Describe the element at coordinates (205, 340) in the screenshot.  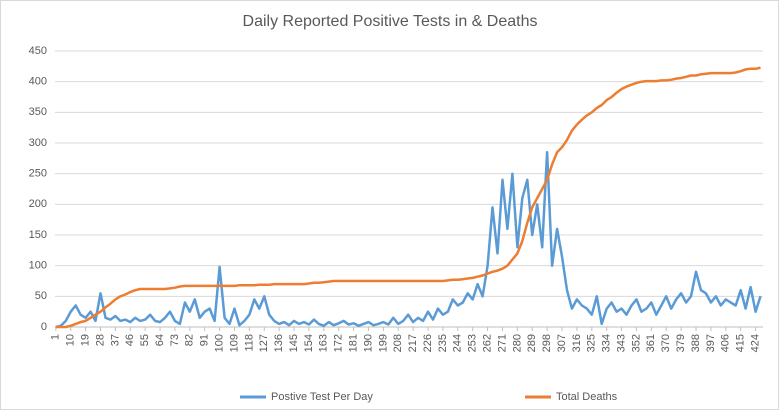
I see `x-tick-label: 91` at that location.